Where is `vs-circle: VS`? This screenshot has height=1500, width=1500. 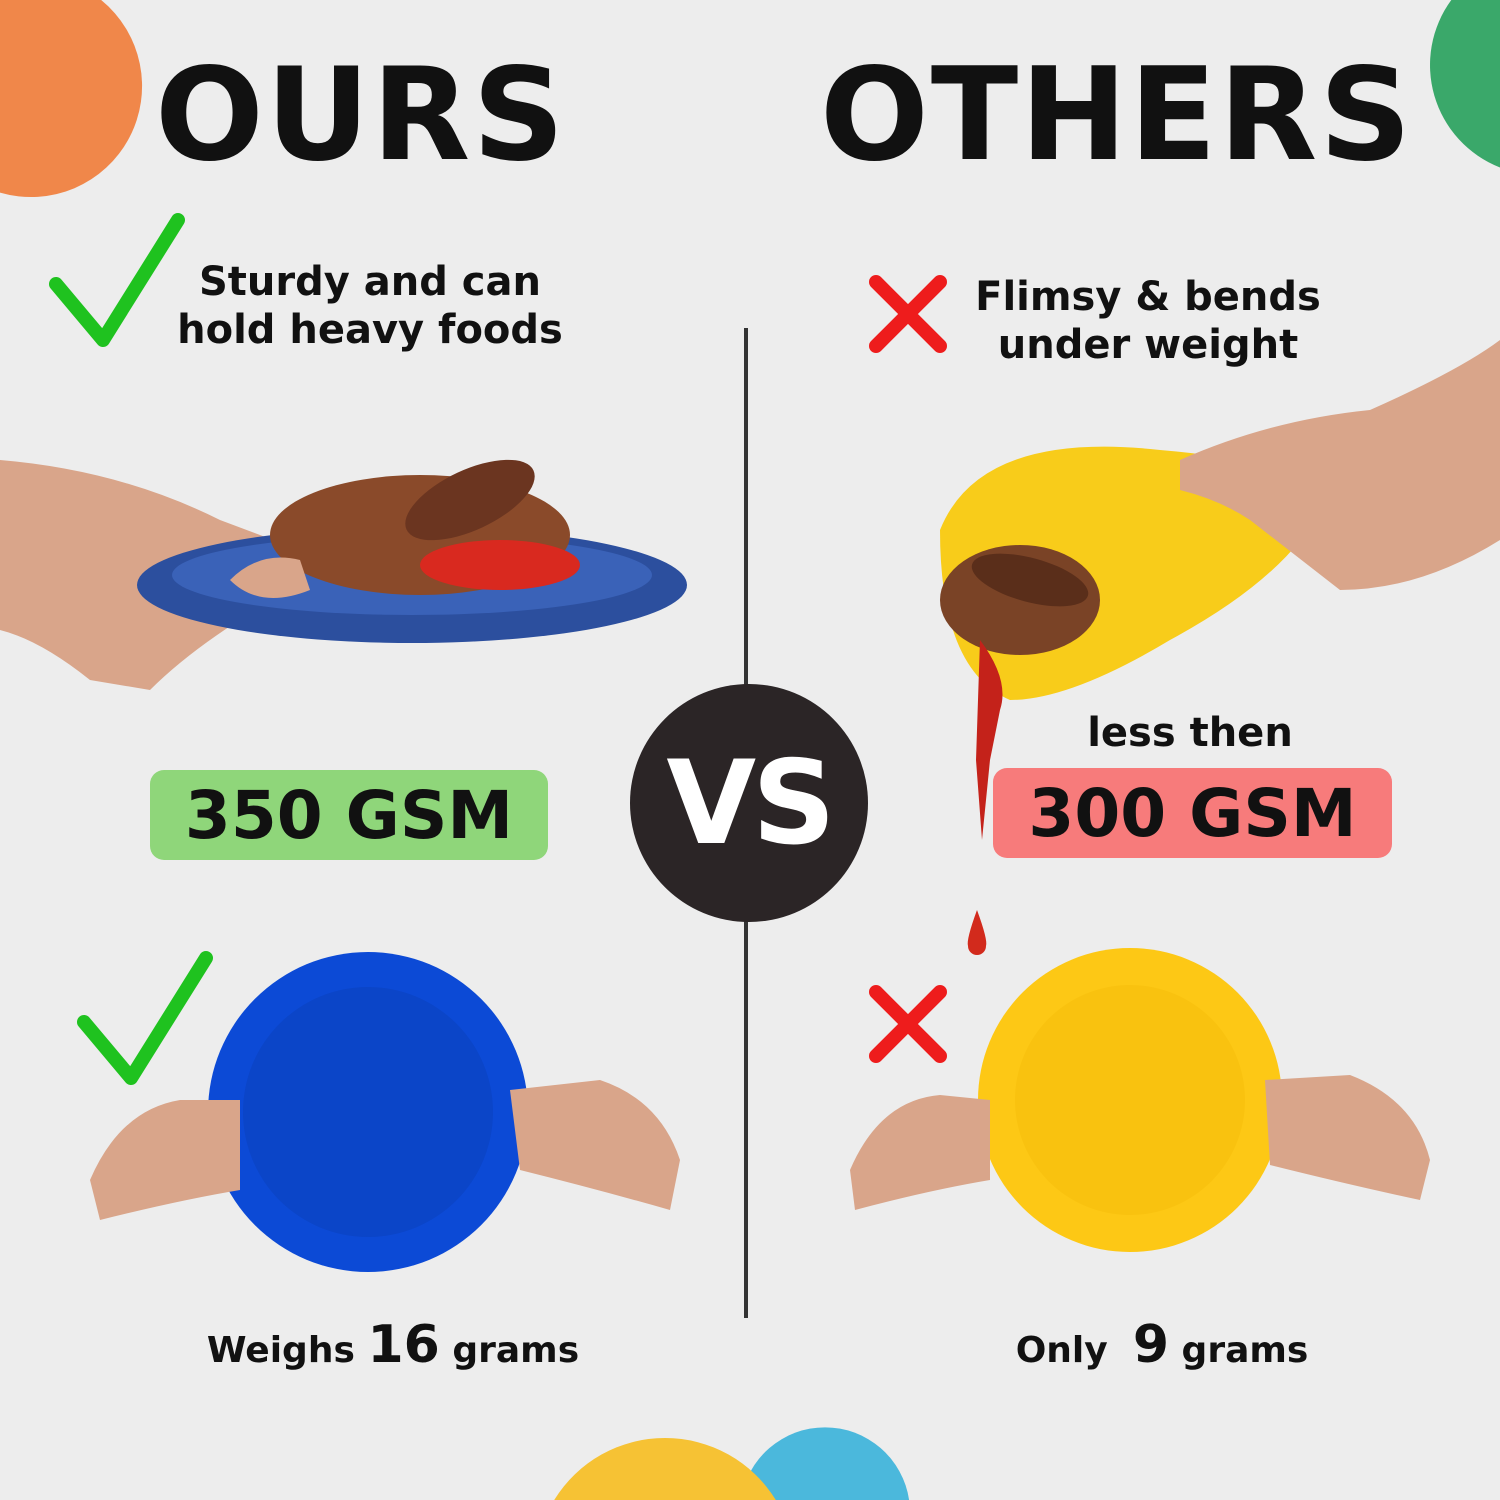 vs-circle: VS is located at coordinates (749, 803).